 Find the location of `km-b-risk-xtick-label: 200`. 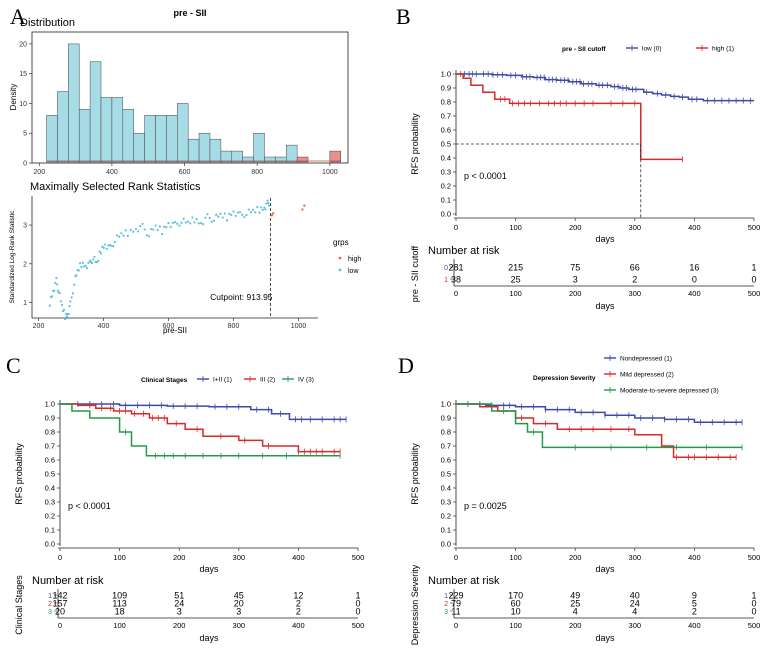

km-b-risk-xtick-label: 200 is located at coordinates (575, 293).